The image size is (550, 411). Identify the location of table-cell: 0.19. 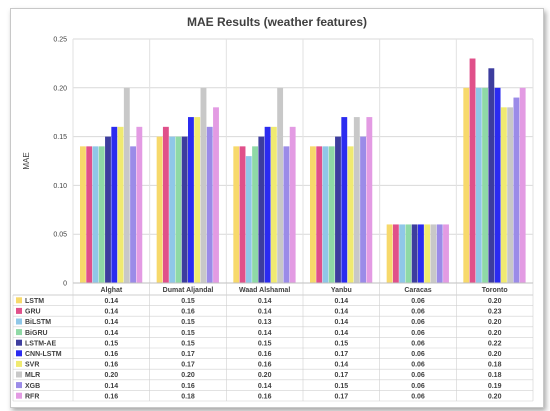
(495, 386).